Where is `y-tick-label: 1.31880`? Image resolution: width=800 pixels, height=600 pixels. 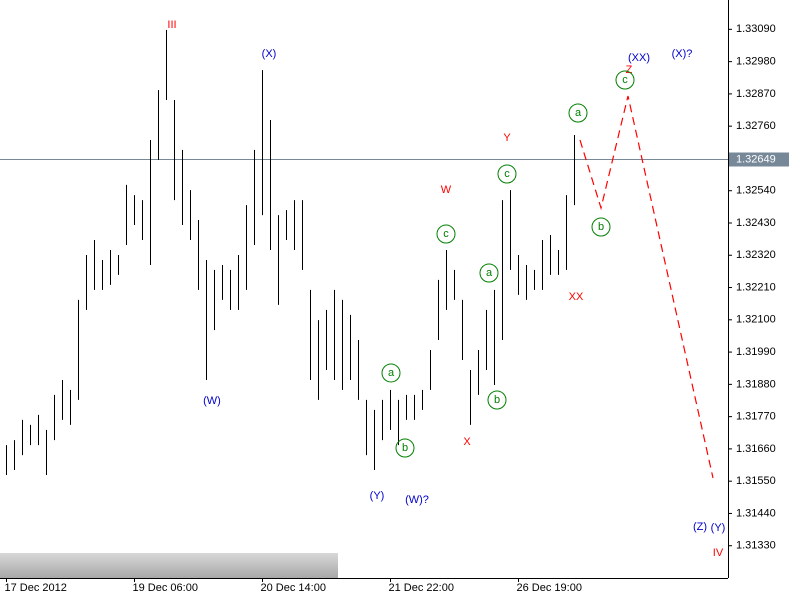 y-tick-label: 1.31880 is located at coordinates (756, 384).